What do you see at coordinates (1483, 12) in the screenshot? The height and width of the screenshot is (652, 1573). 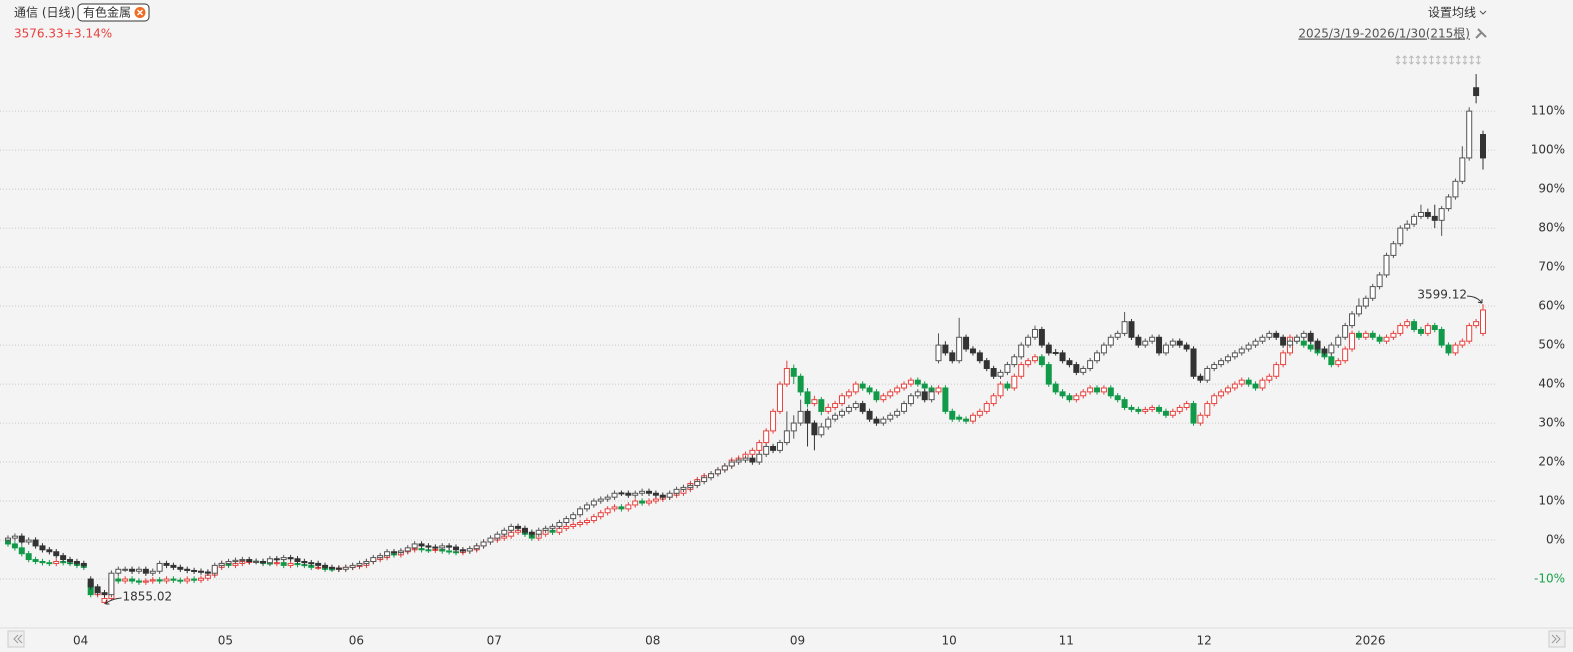 I see `dropdown-icon` at bounding box center [1483, 12].